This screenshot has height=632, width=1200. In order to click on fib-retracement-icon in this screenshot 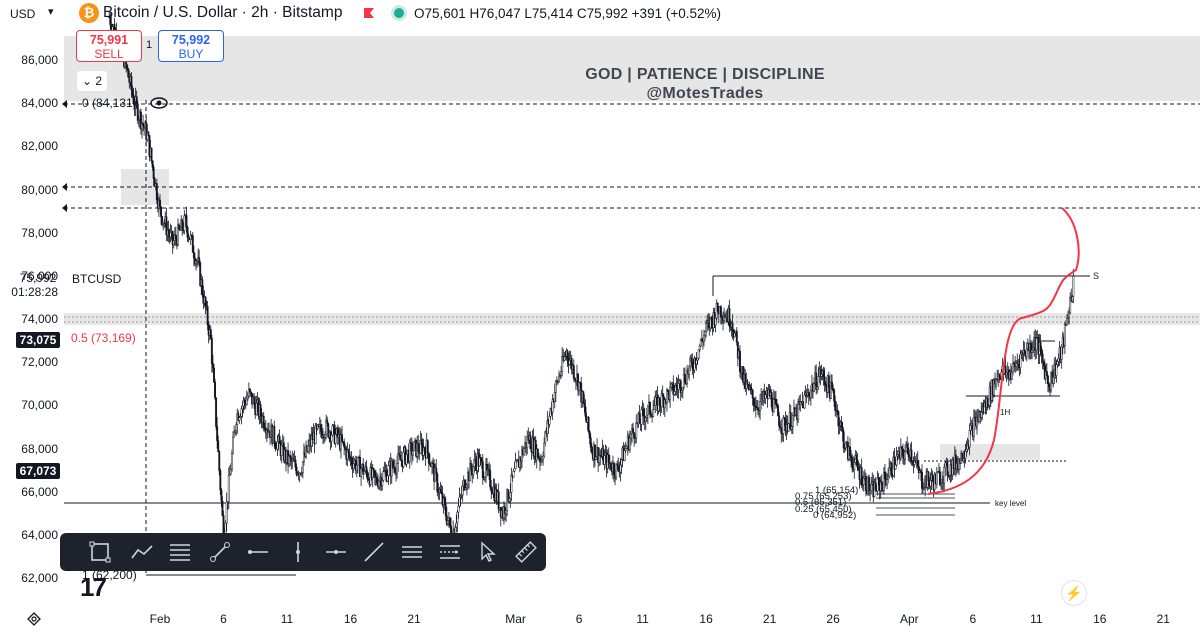, I will do `click(180, 552)`.